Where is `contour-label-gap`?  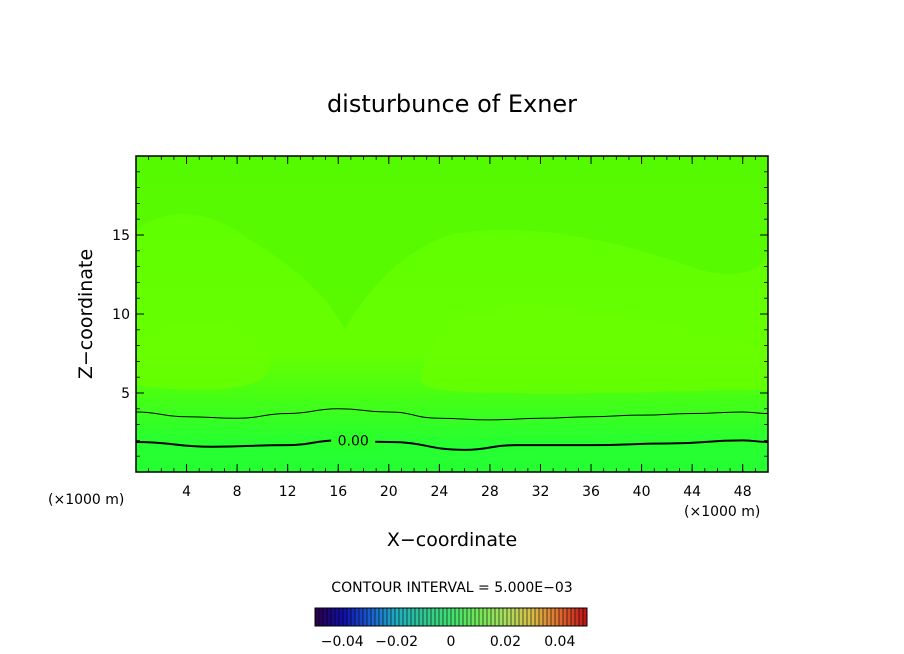
contour-label-gap is located at coordinates (353, 439).